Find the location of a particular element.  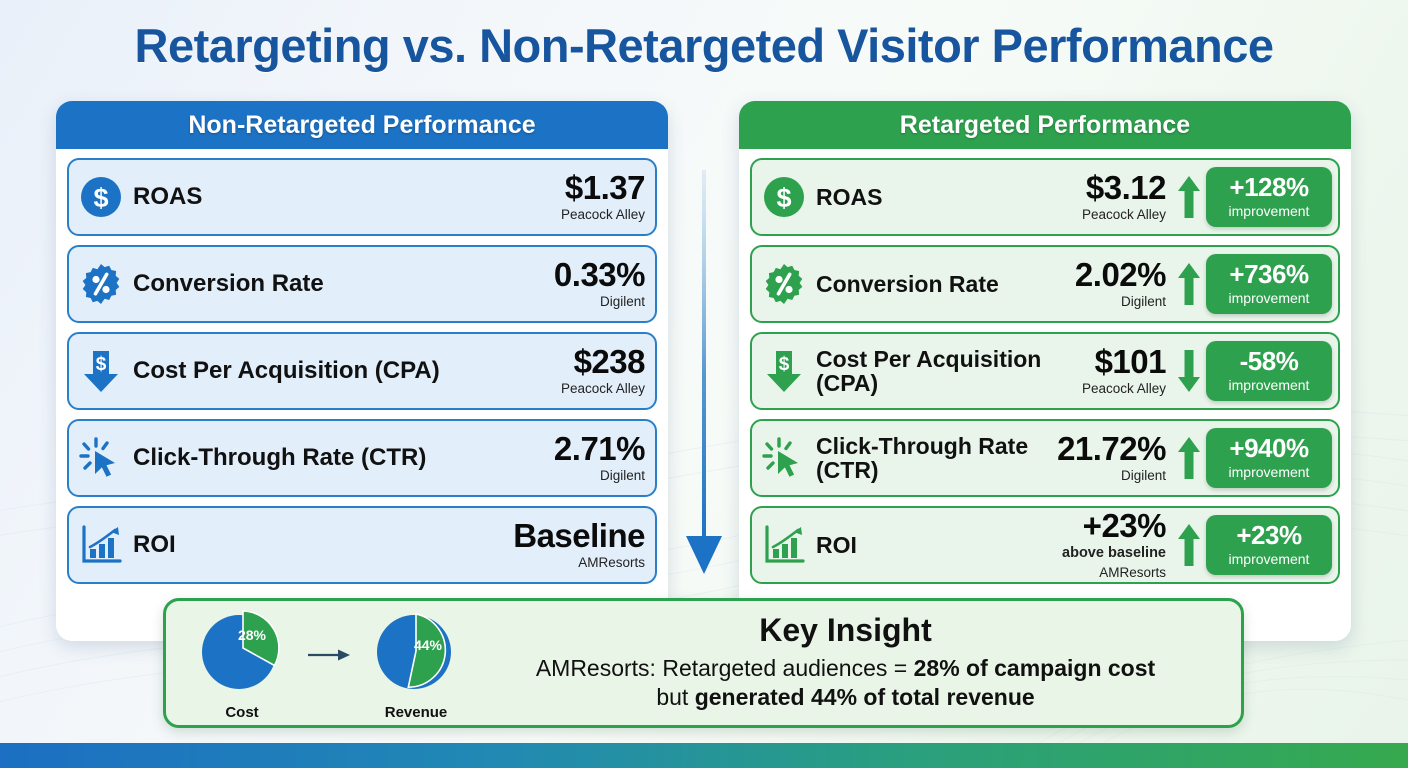

bar-chart-growth-icon is located at coordinates (101, 545).